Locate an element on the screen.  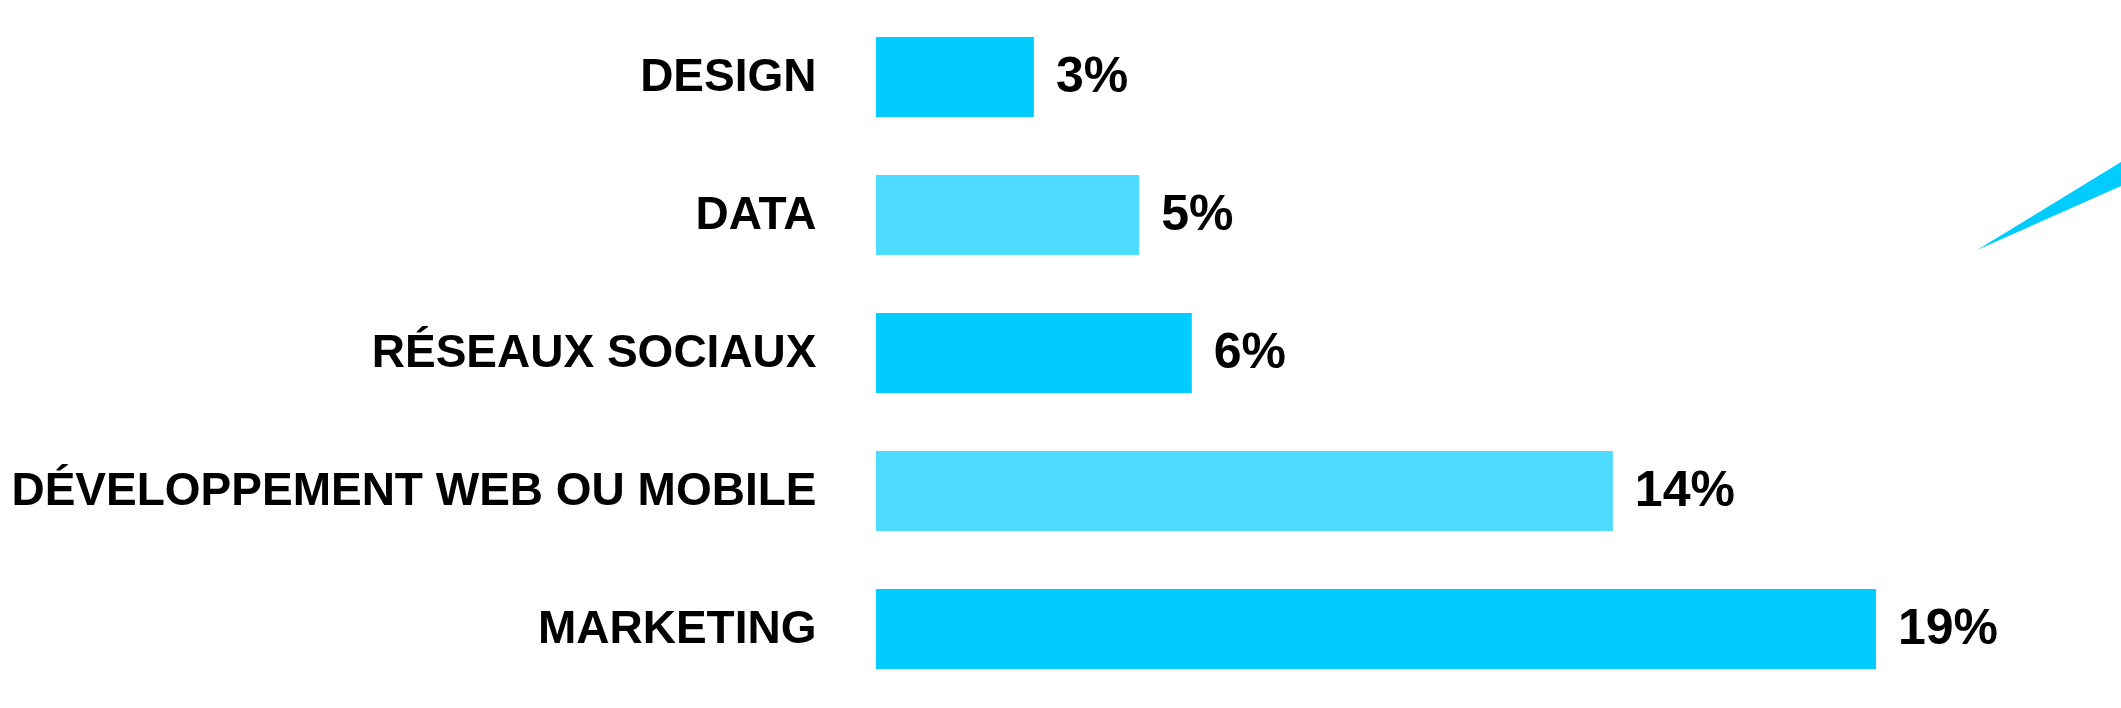
y-tick-label: DESIGN is located at coordinates (728, 75).